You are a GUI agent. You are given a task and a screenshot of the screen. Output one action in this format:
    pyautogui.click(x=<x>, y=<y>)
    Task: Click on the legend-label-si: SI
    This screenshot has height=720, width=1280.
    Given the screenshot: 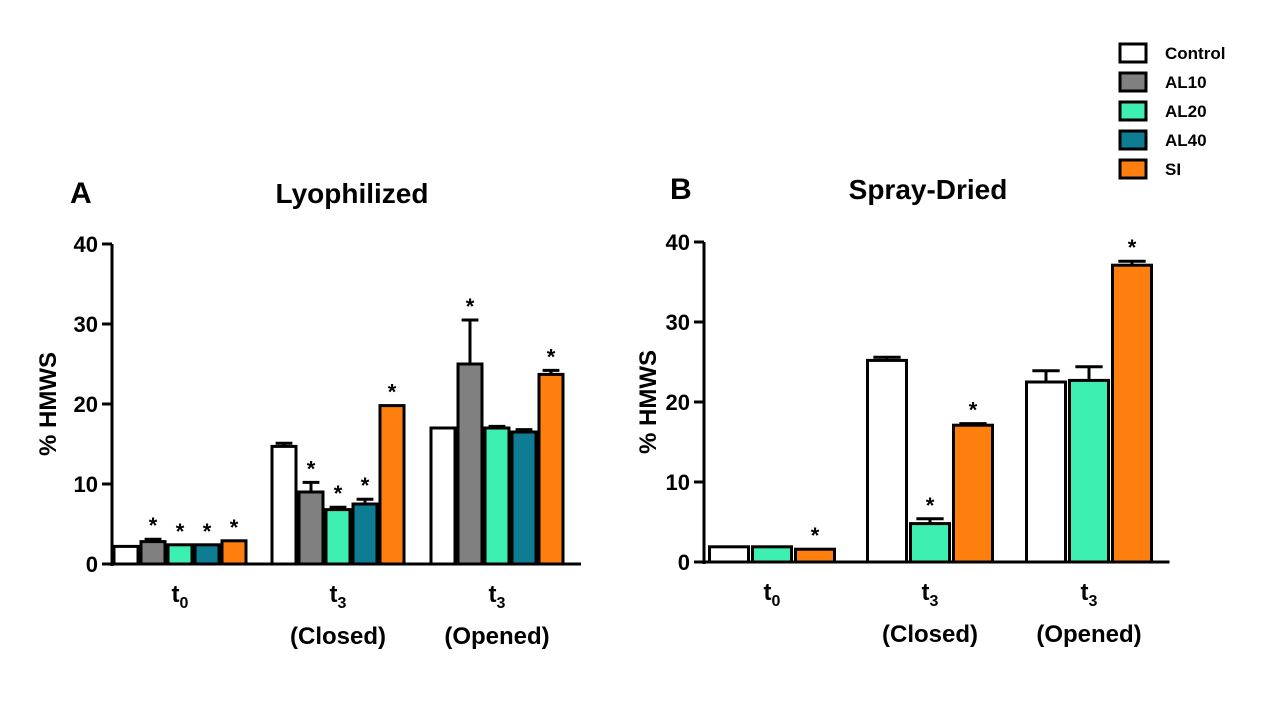 What is the action you would take?
    pyautogui.click(x=1173, y=169)
    